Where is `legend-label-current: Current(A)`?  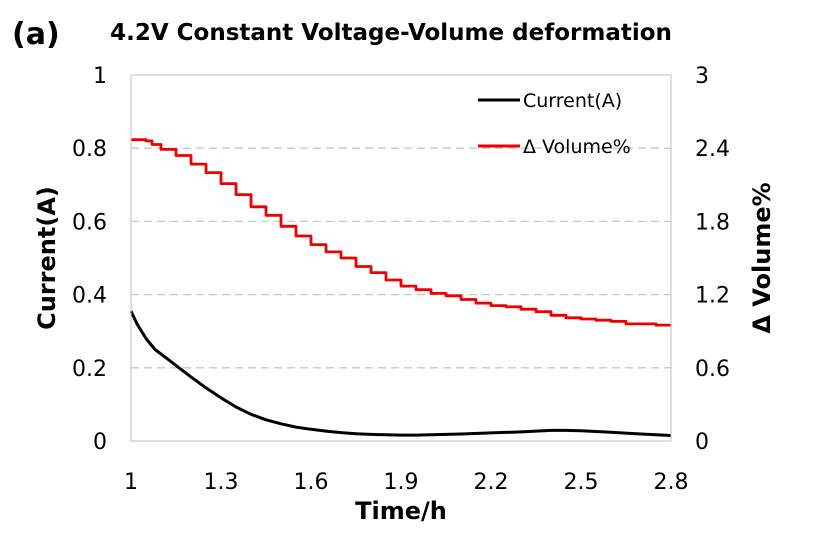
legend-label-current: Current(A) is located at coordinates (572, 101).